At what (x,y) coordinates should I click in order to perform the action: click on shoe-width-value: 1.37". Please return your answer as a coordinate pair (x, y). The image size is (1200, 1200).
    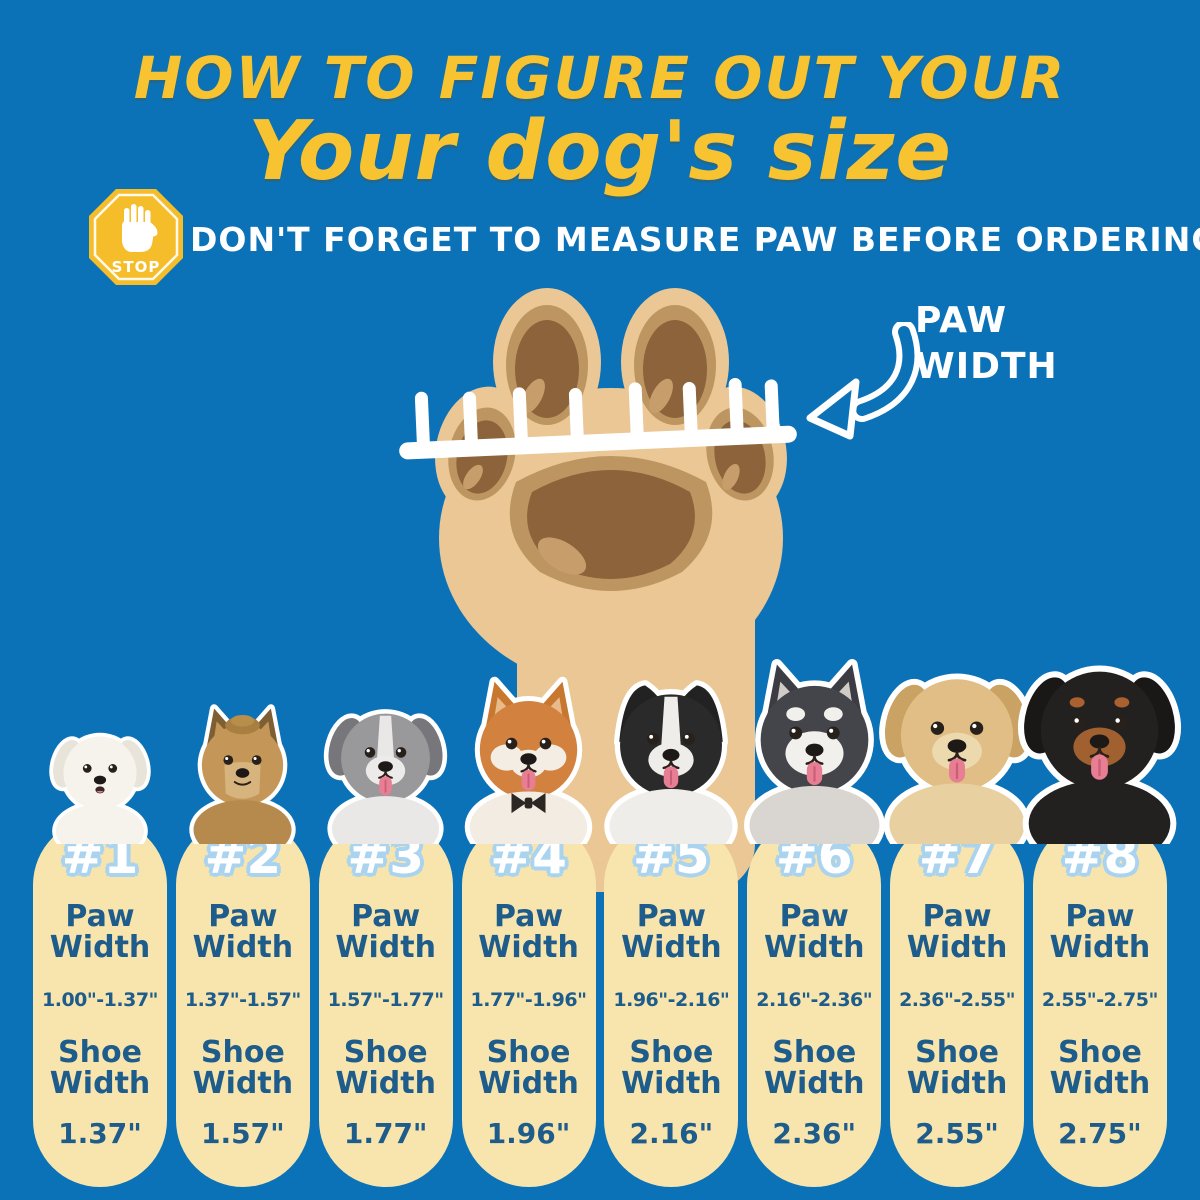
    Looking at the image, I should click on (100, 1134).